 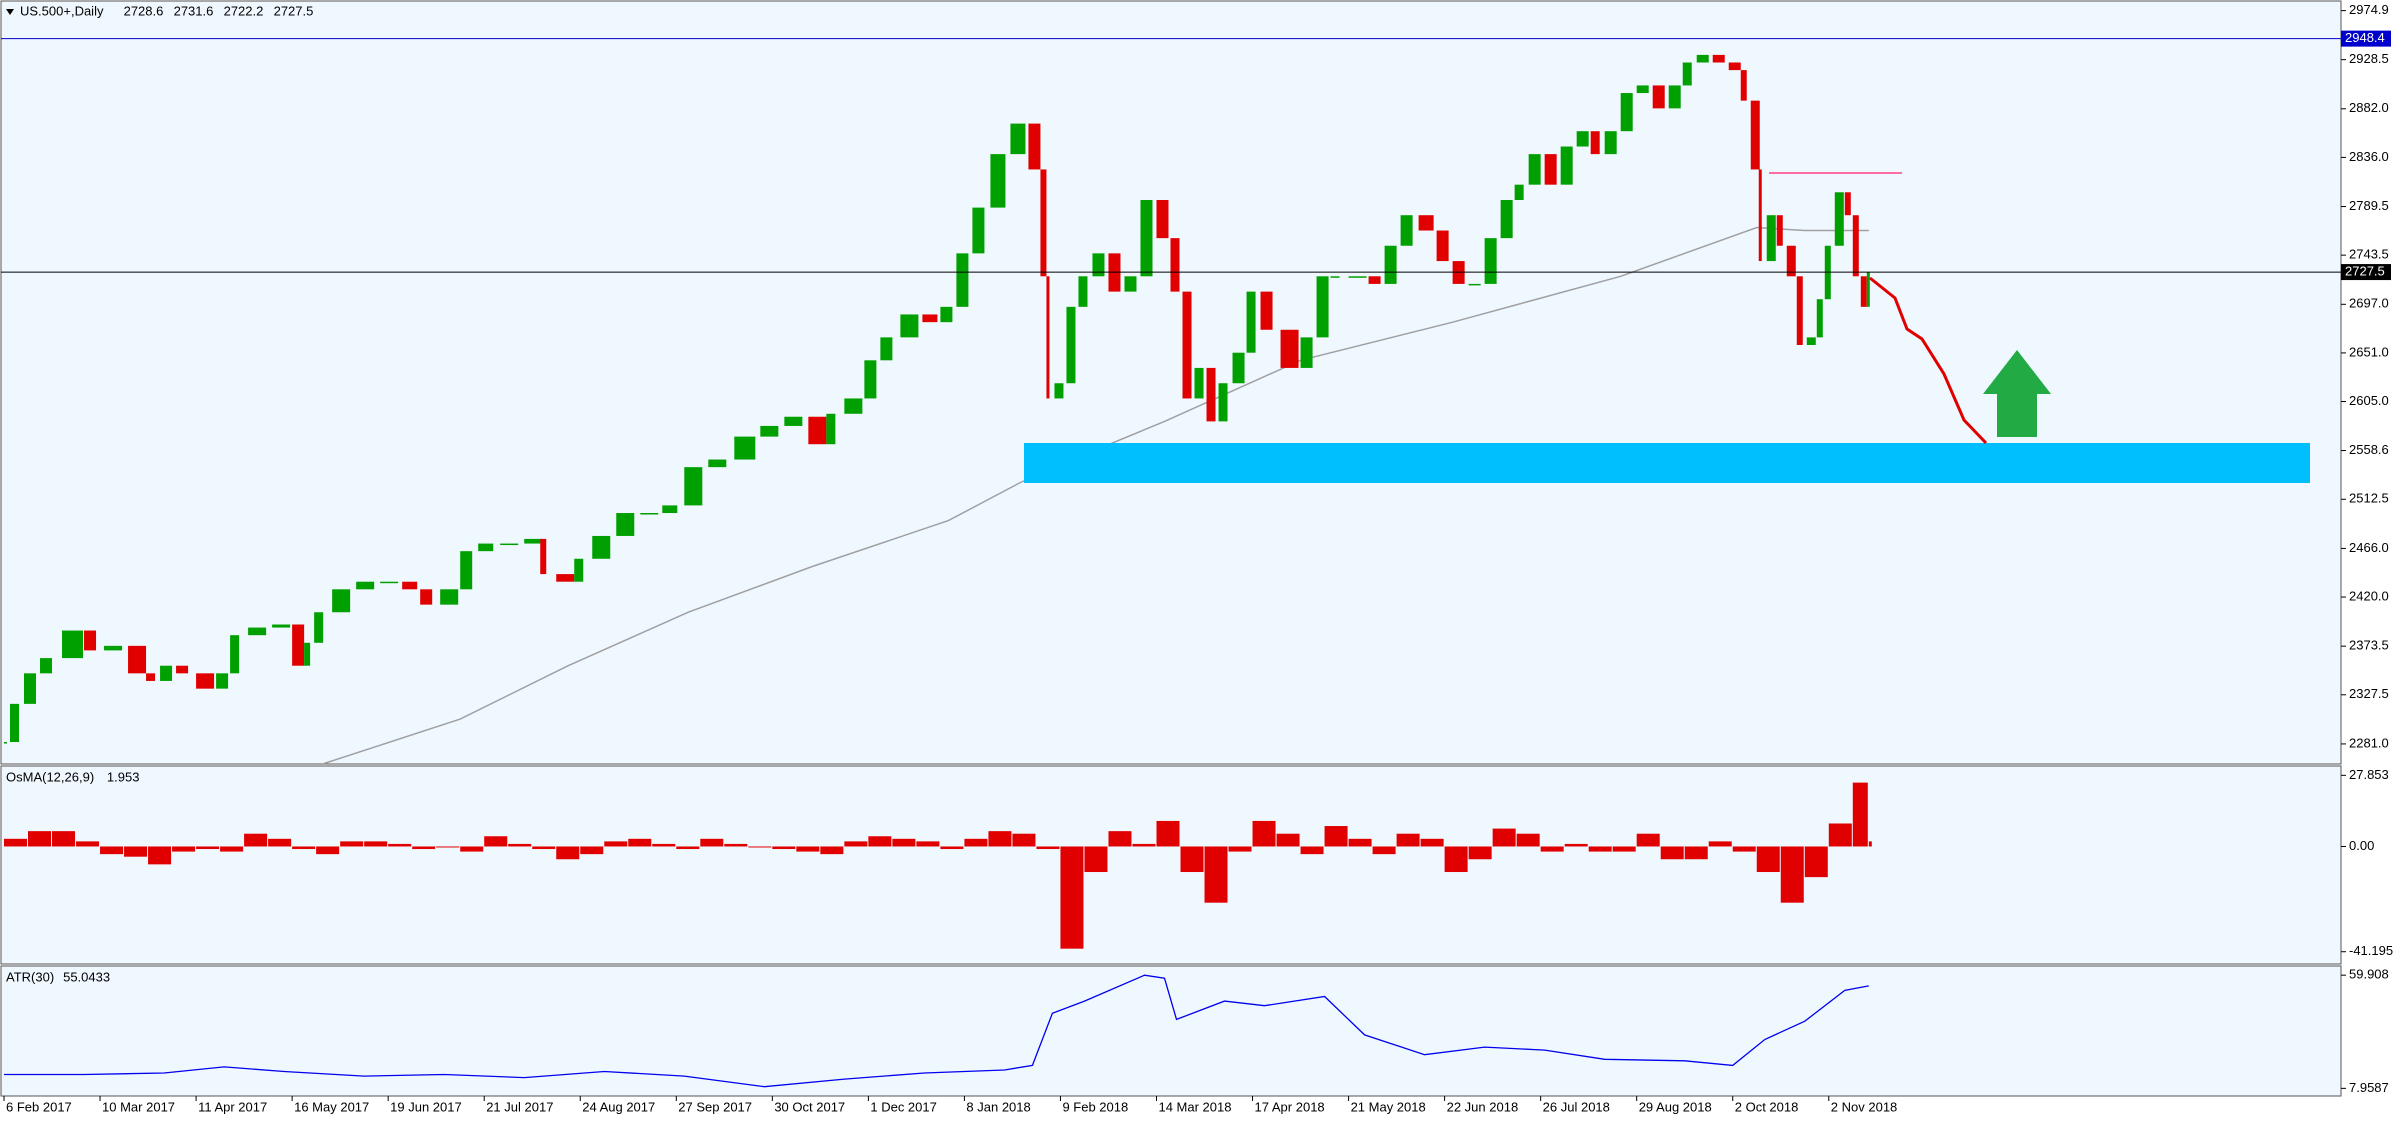 What do you see at coordinates (936, 1031) in the screenshot?
I see `atr-line` at bounding box center [936, 1031].